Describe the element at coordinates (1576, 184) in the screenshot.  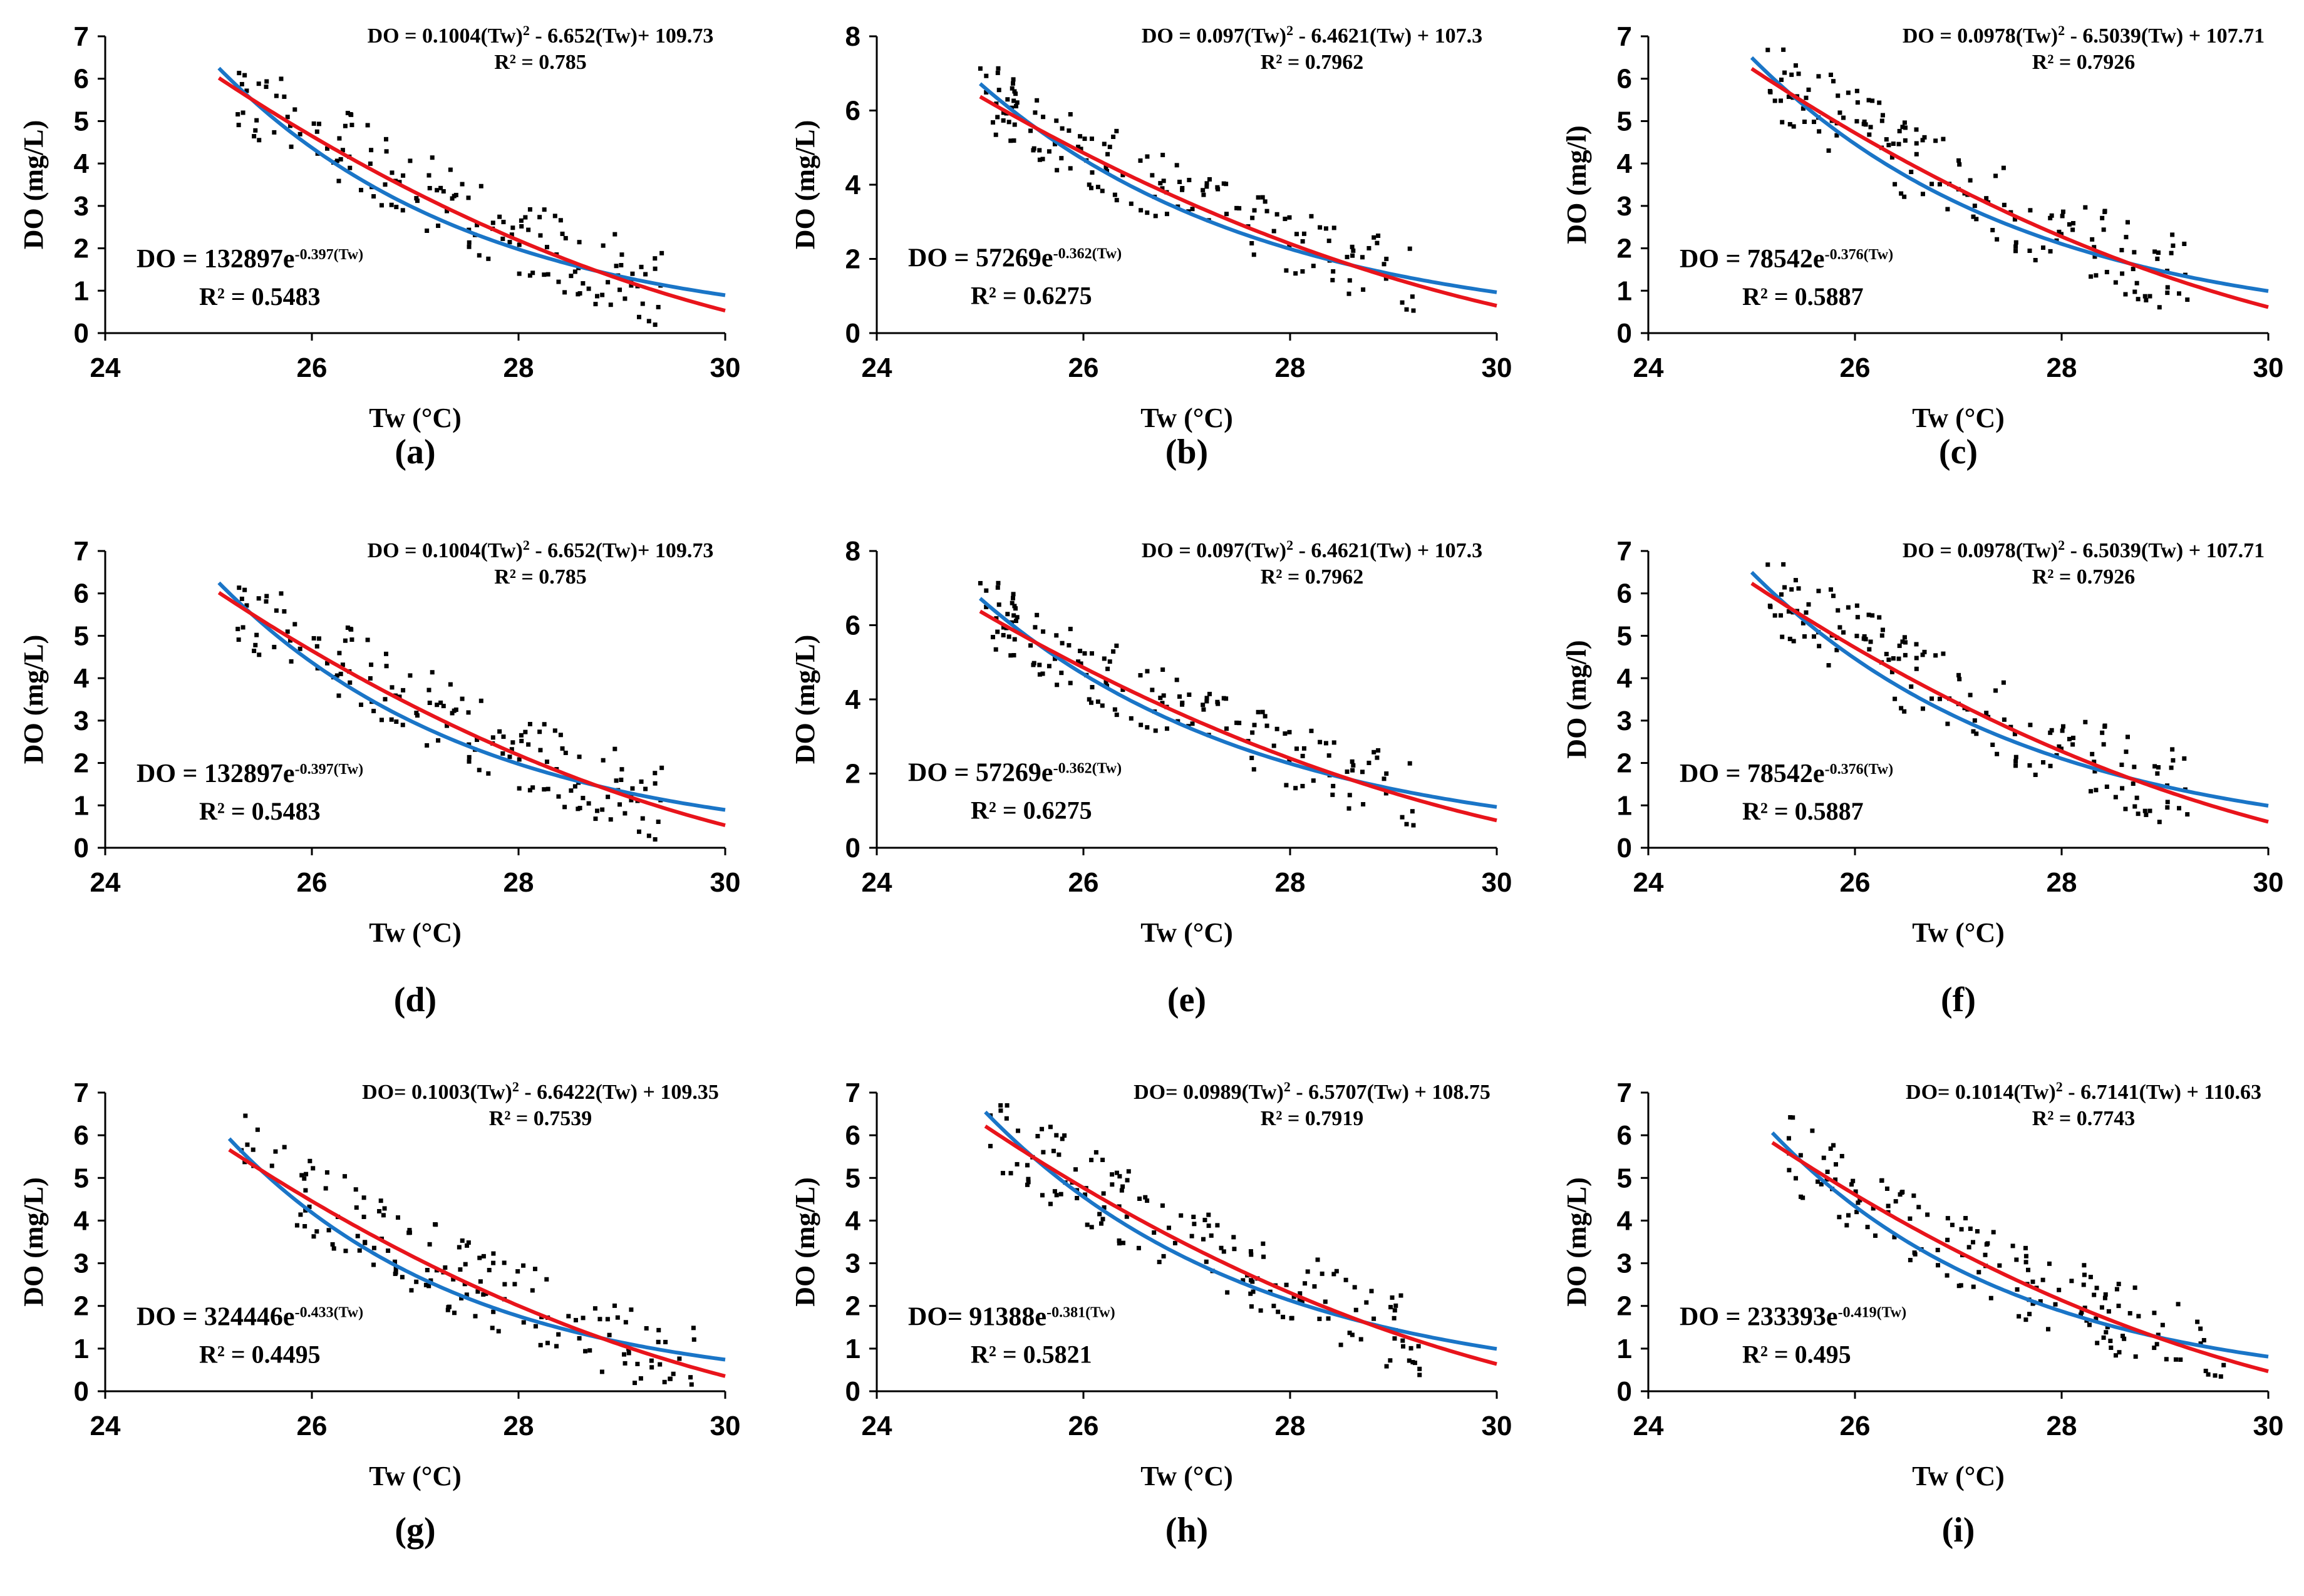
I see `y-axis-title: DO (mg/l)` at that location.